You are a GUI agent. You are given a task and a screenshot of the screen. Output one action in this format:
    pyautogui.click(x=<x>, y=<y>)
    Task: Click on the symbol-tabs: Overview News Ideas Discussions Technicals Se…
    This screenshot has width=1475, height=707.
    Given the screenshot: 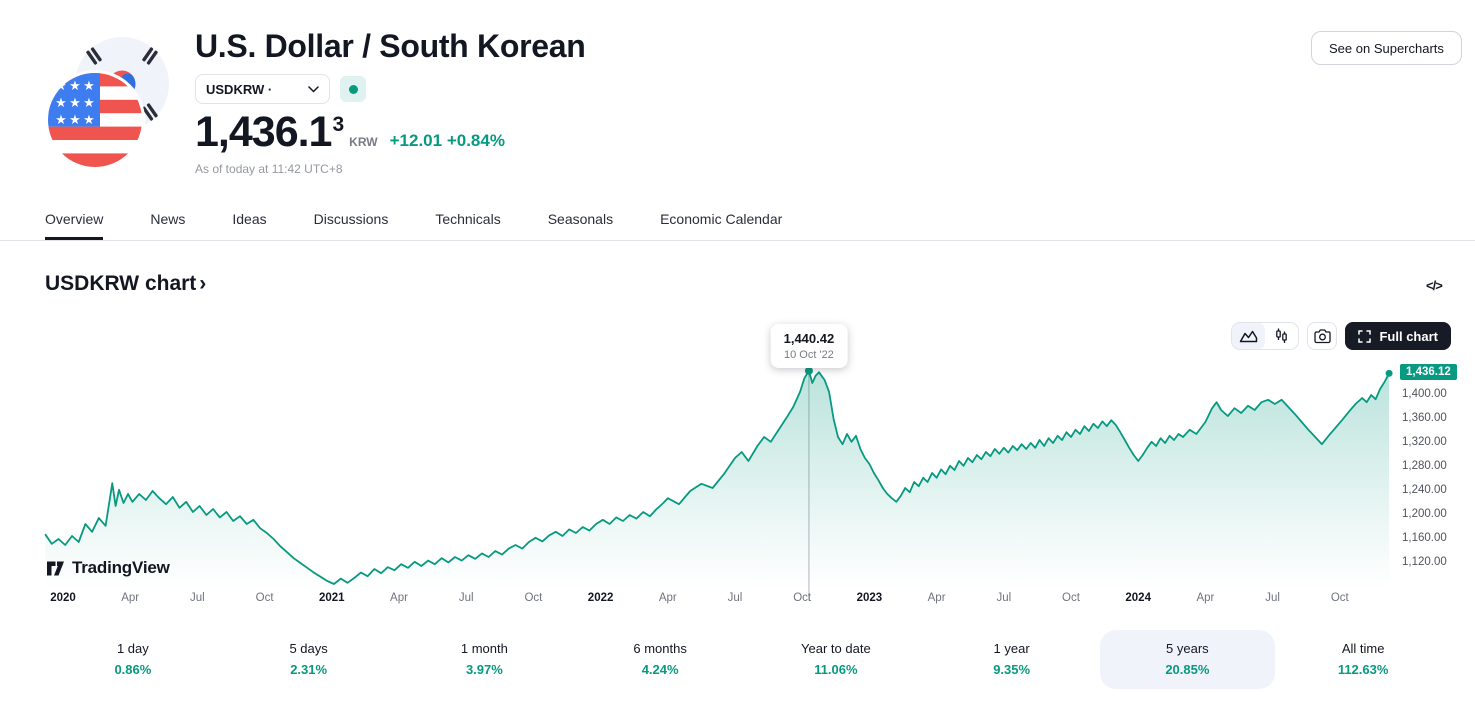 What is the action you would take?
    pyautogui.click(x=737, y=222)
    